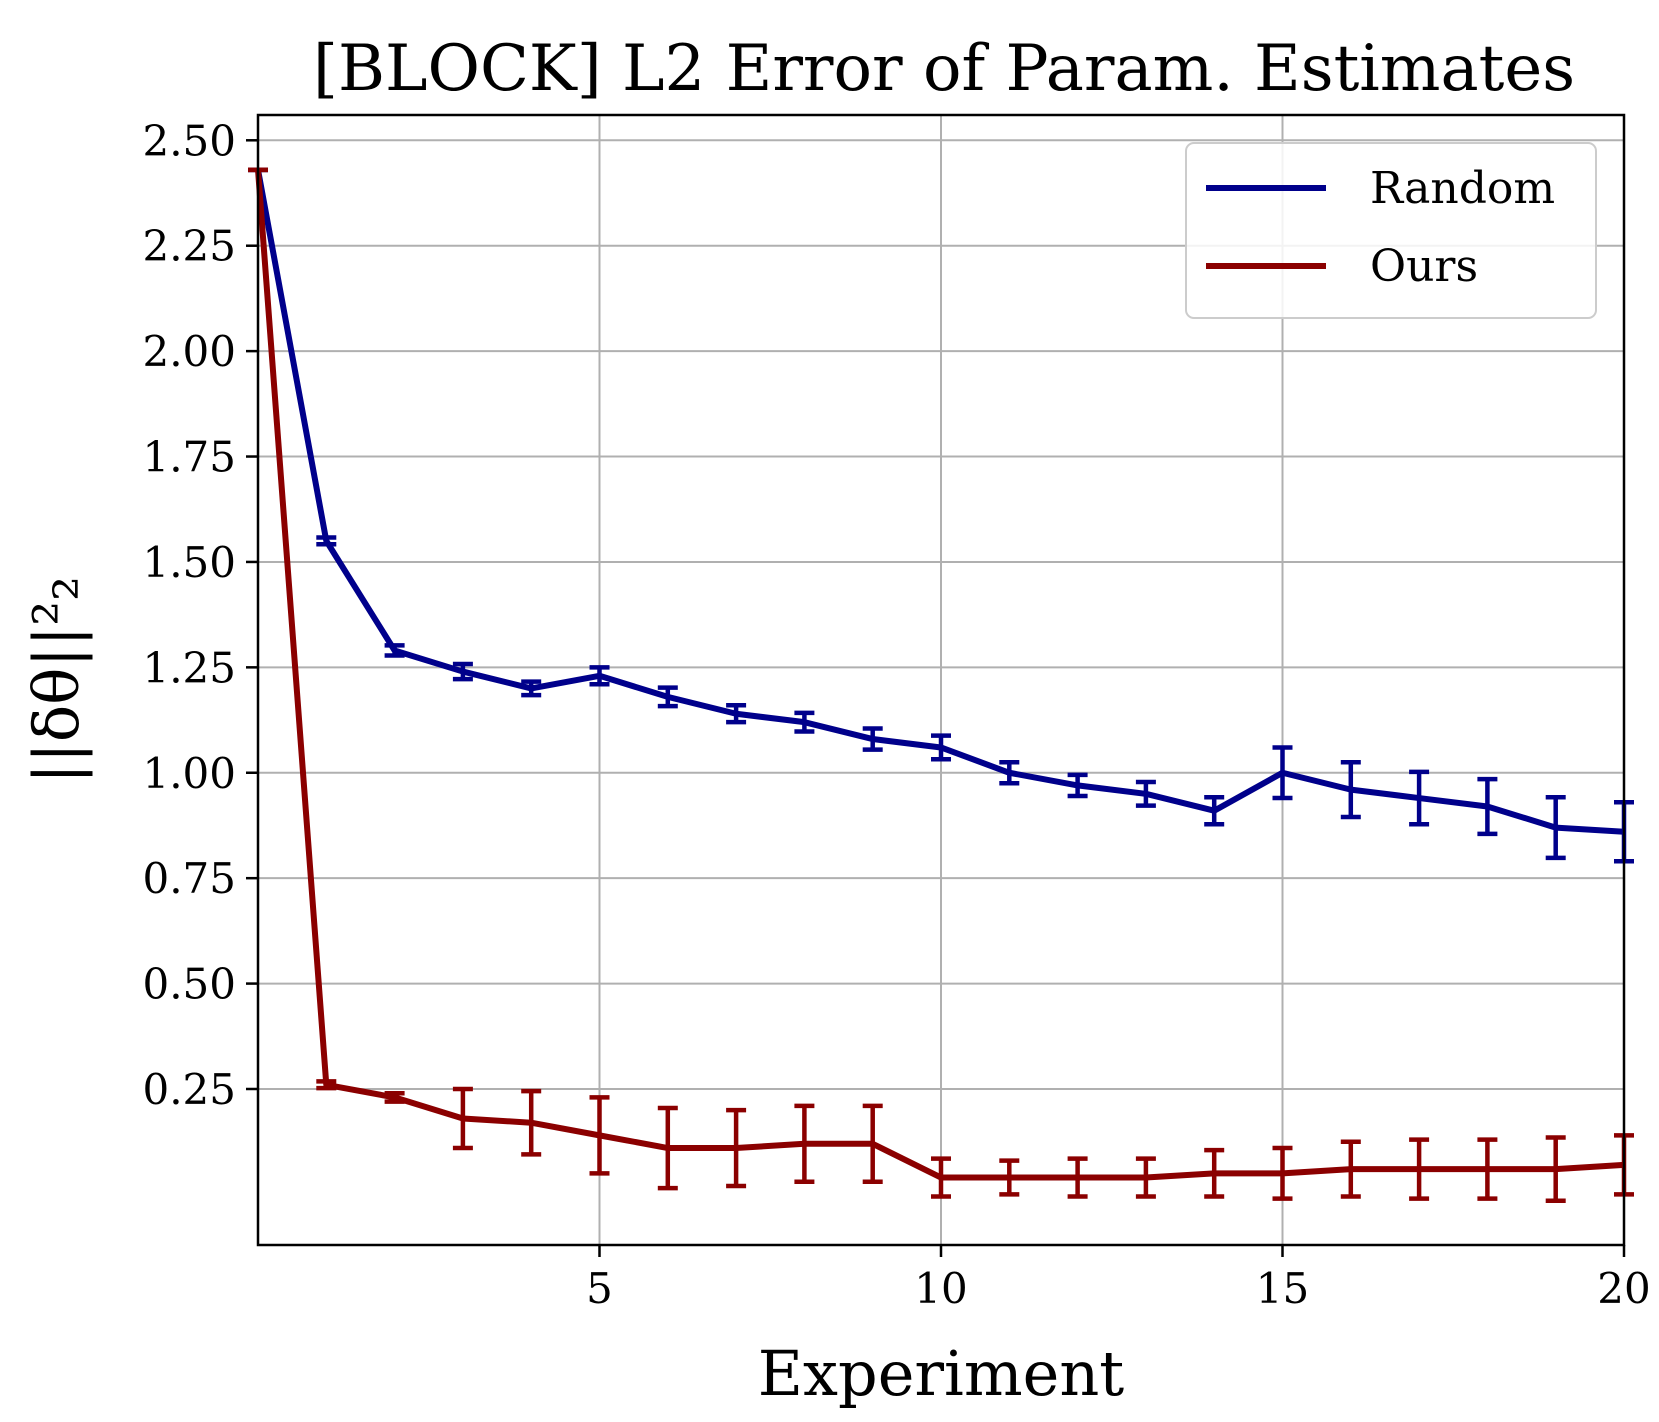 The width and height of the screenshot is (1659, 1422). What do you see at coordinates (1424, 266) in the screenshot?
I see `legend-label-ours: Ours` at bounding box center [1424, 266].